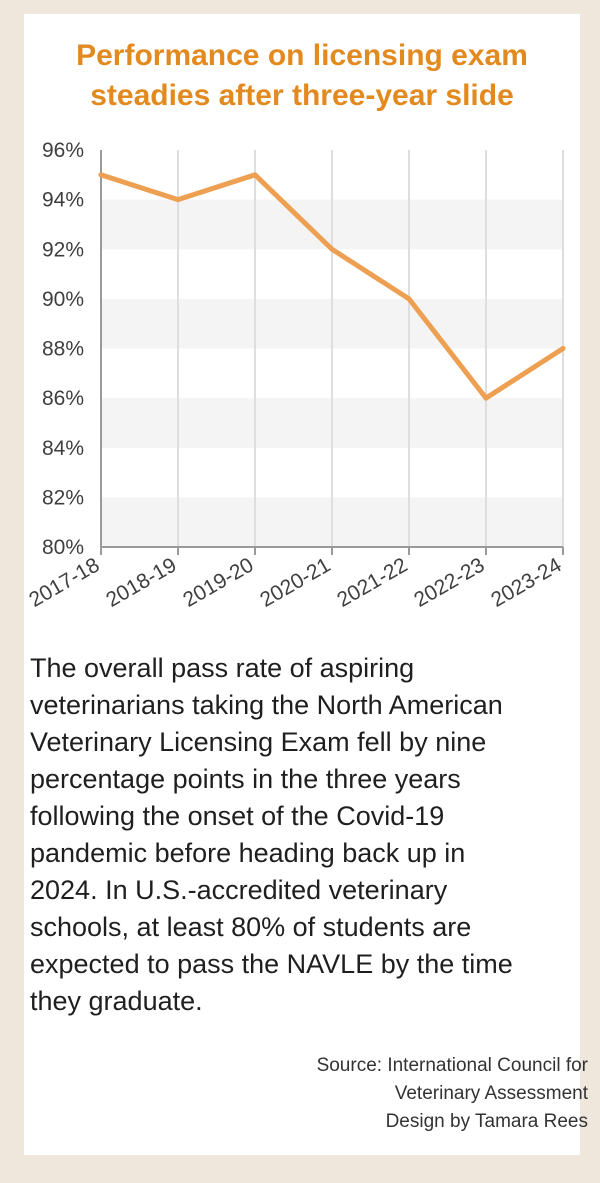 This screenshot has height=1183, width=600. What do you see at coordinates (63, 200) in the screenshot?
I see `y-tick-label: 94%` at bounding box center [63, 200].